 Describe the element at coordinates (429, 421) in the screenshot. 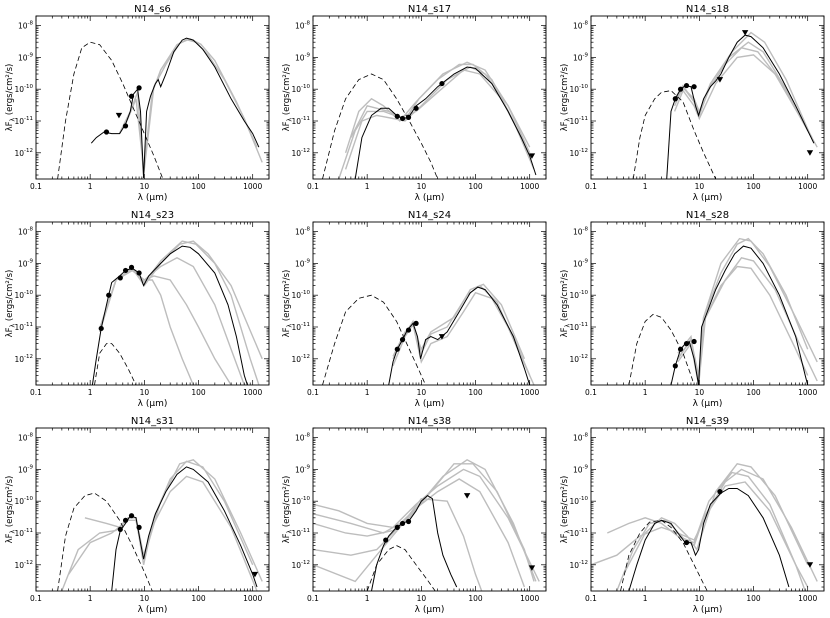

I see `panel-title: N14_s38` at that location.